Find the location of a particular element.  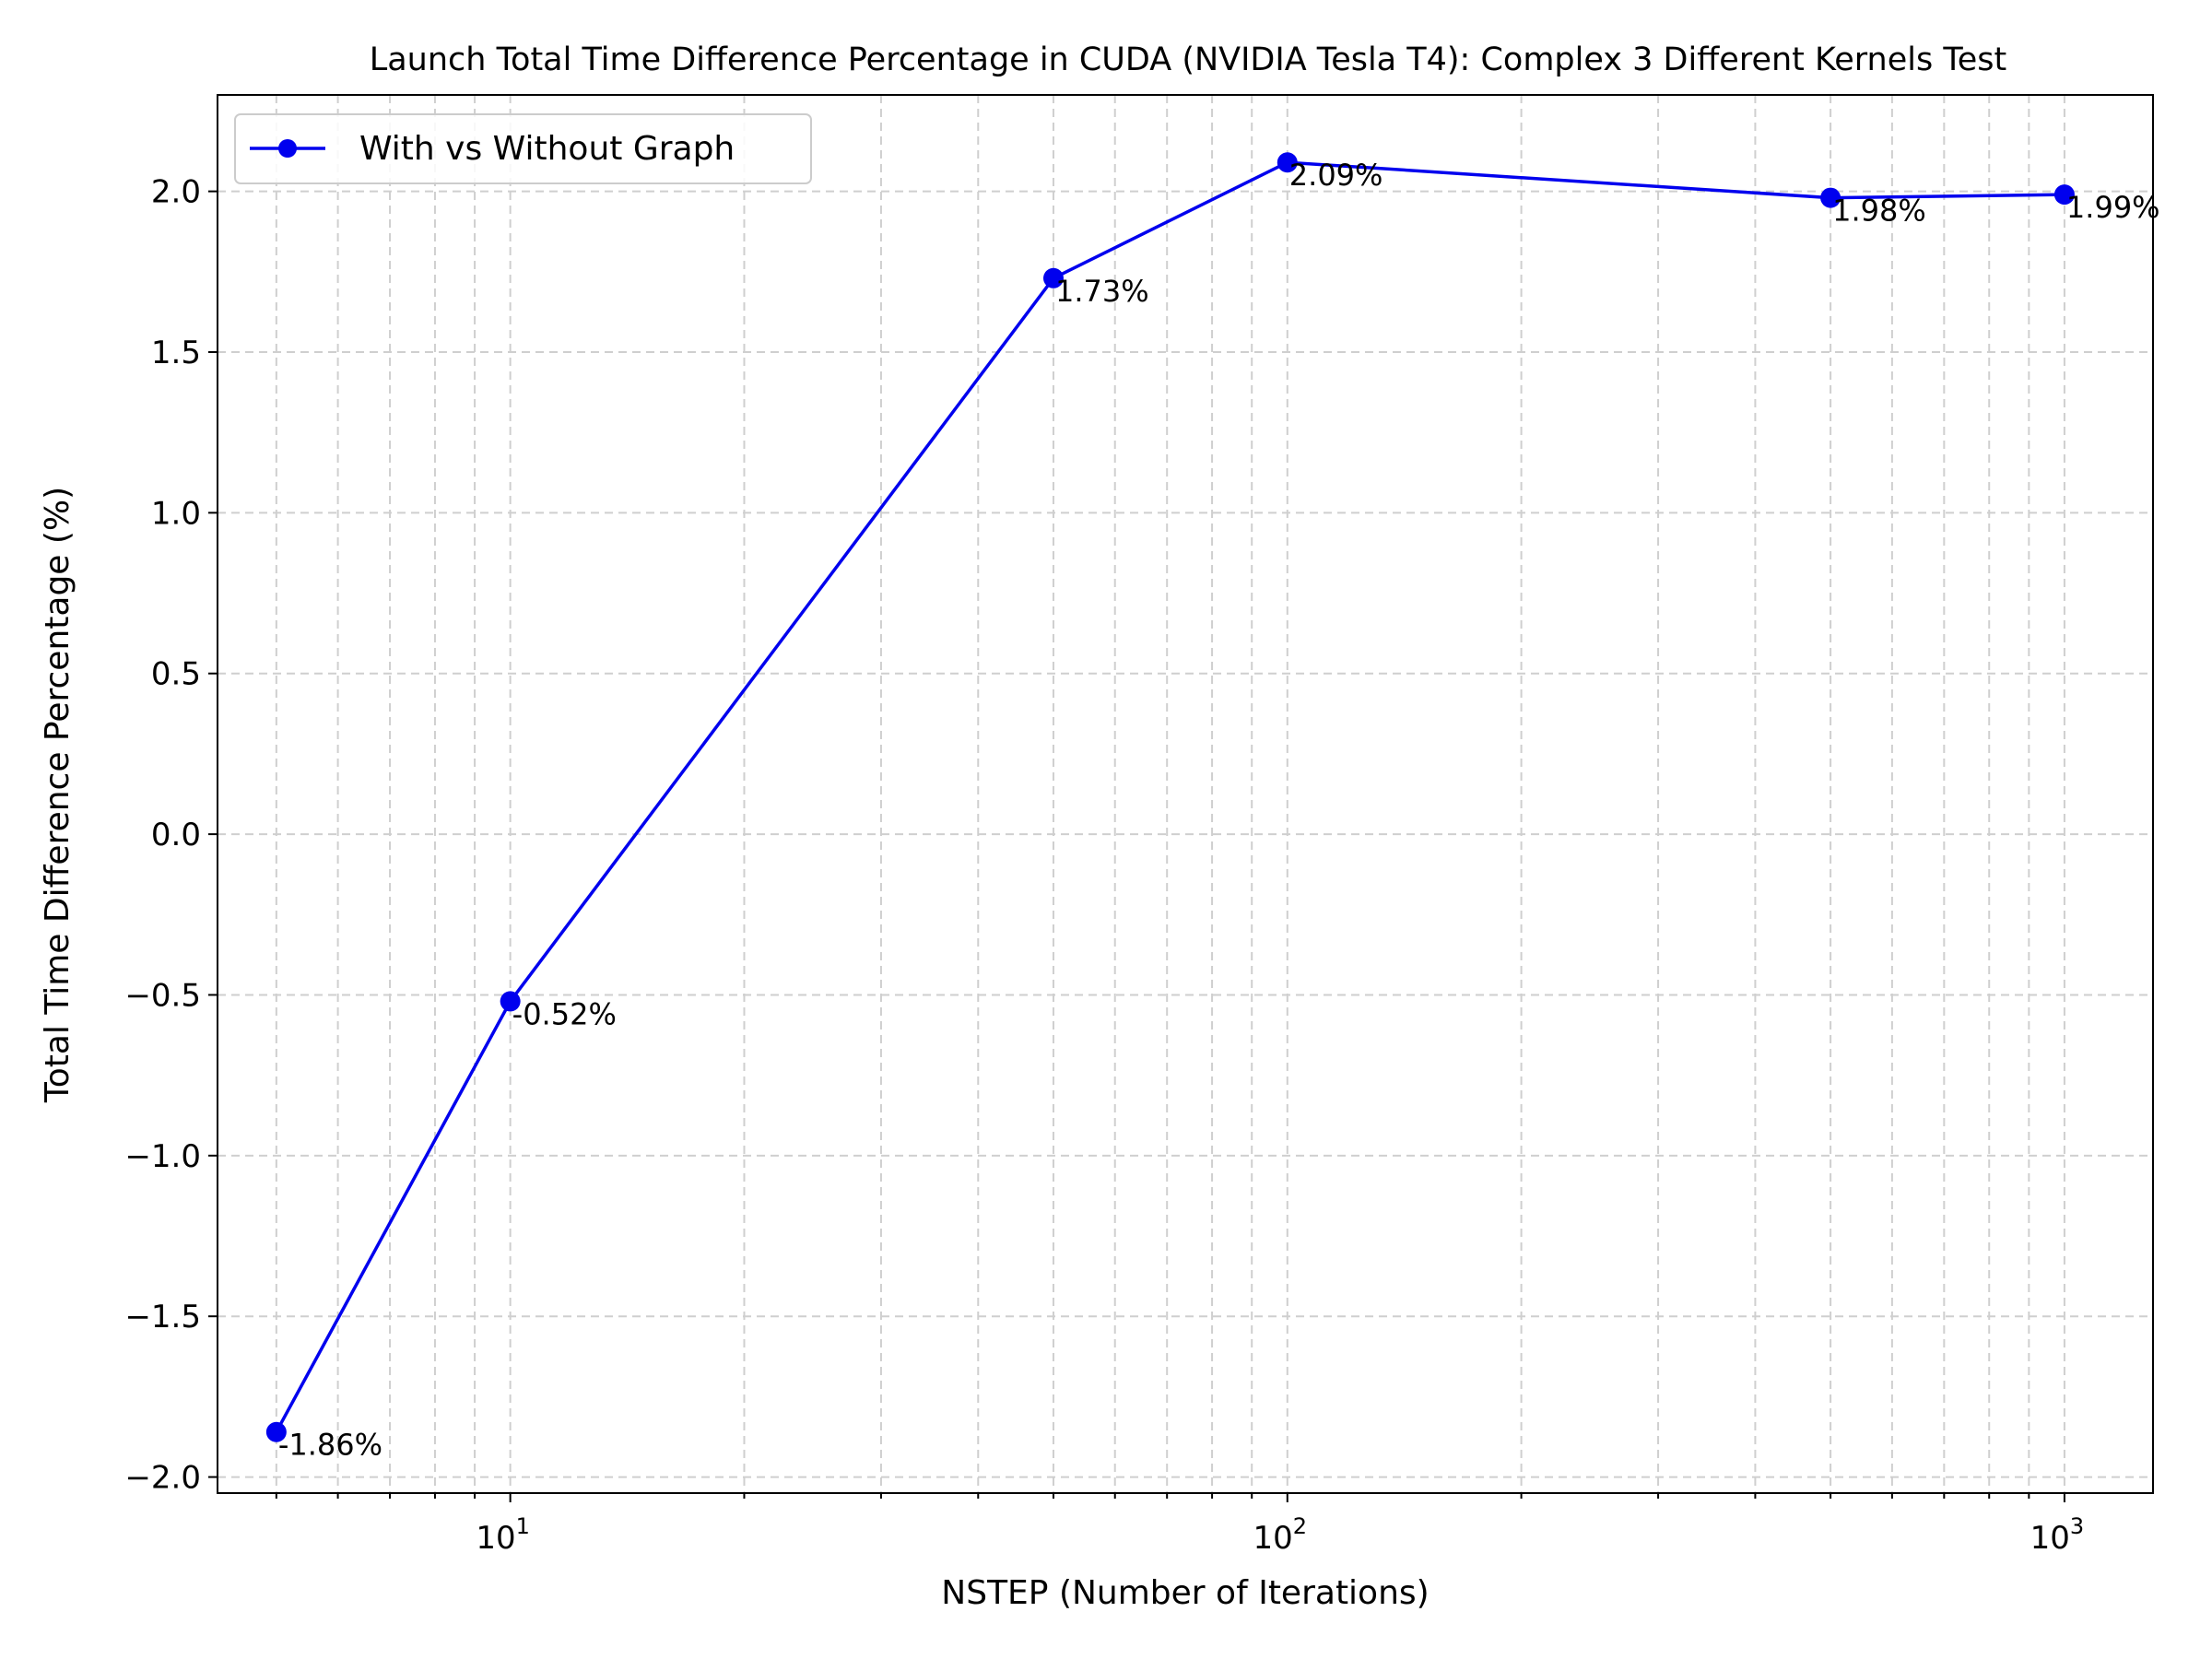

y-axis-title: Total Time Difference Percentage (%) is located at coordinates (57, 795).